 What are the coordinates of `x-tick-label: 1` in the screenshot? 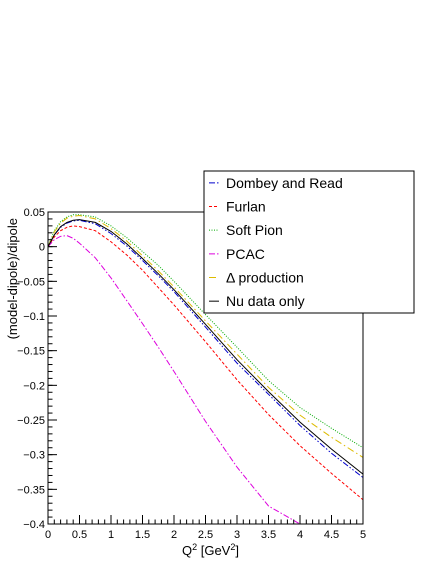 It's located at (111, 535).